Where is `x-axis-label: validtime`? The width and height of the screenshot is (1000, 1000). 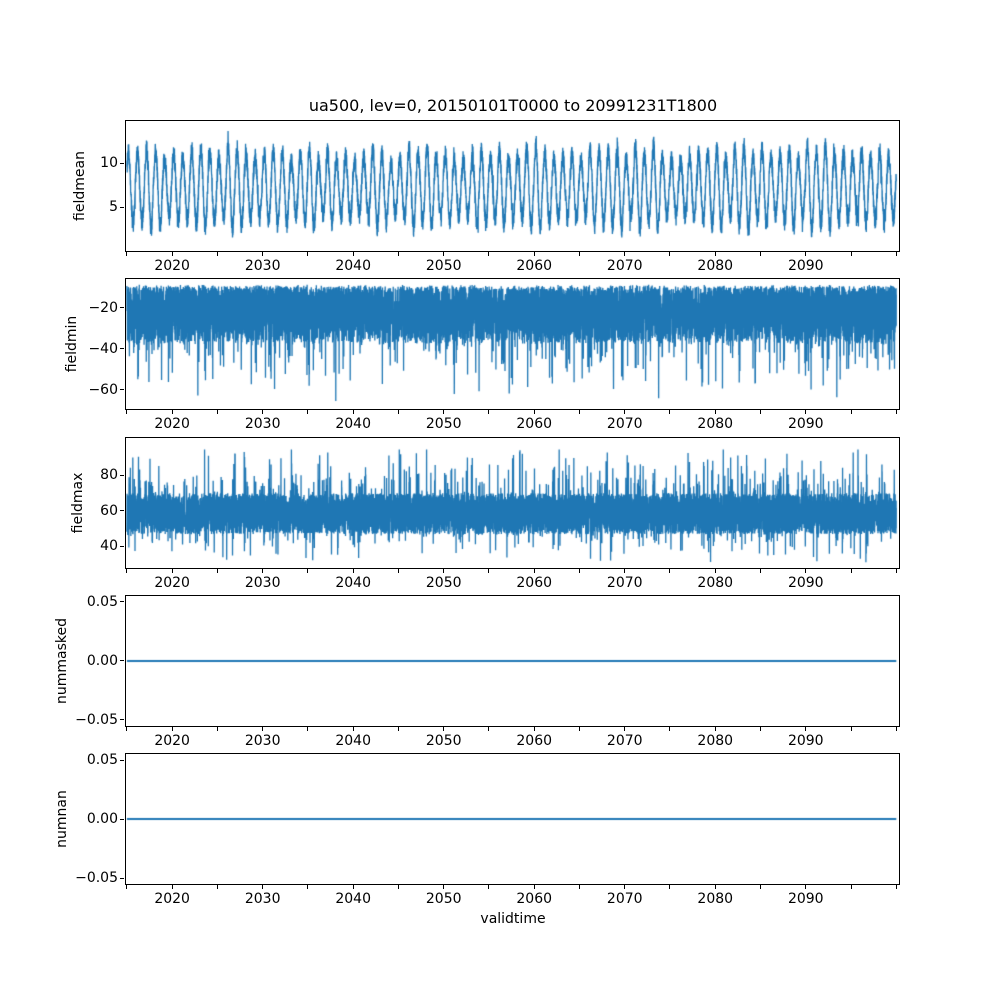
x-axis-label: validtime is located at coordinates (513, 919).